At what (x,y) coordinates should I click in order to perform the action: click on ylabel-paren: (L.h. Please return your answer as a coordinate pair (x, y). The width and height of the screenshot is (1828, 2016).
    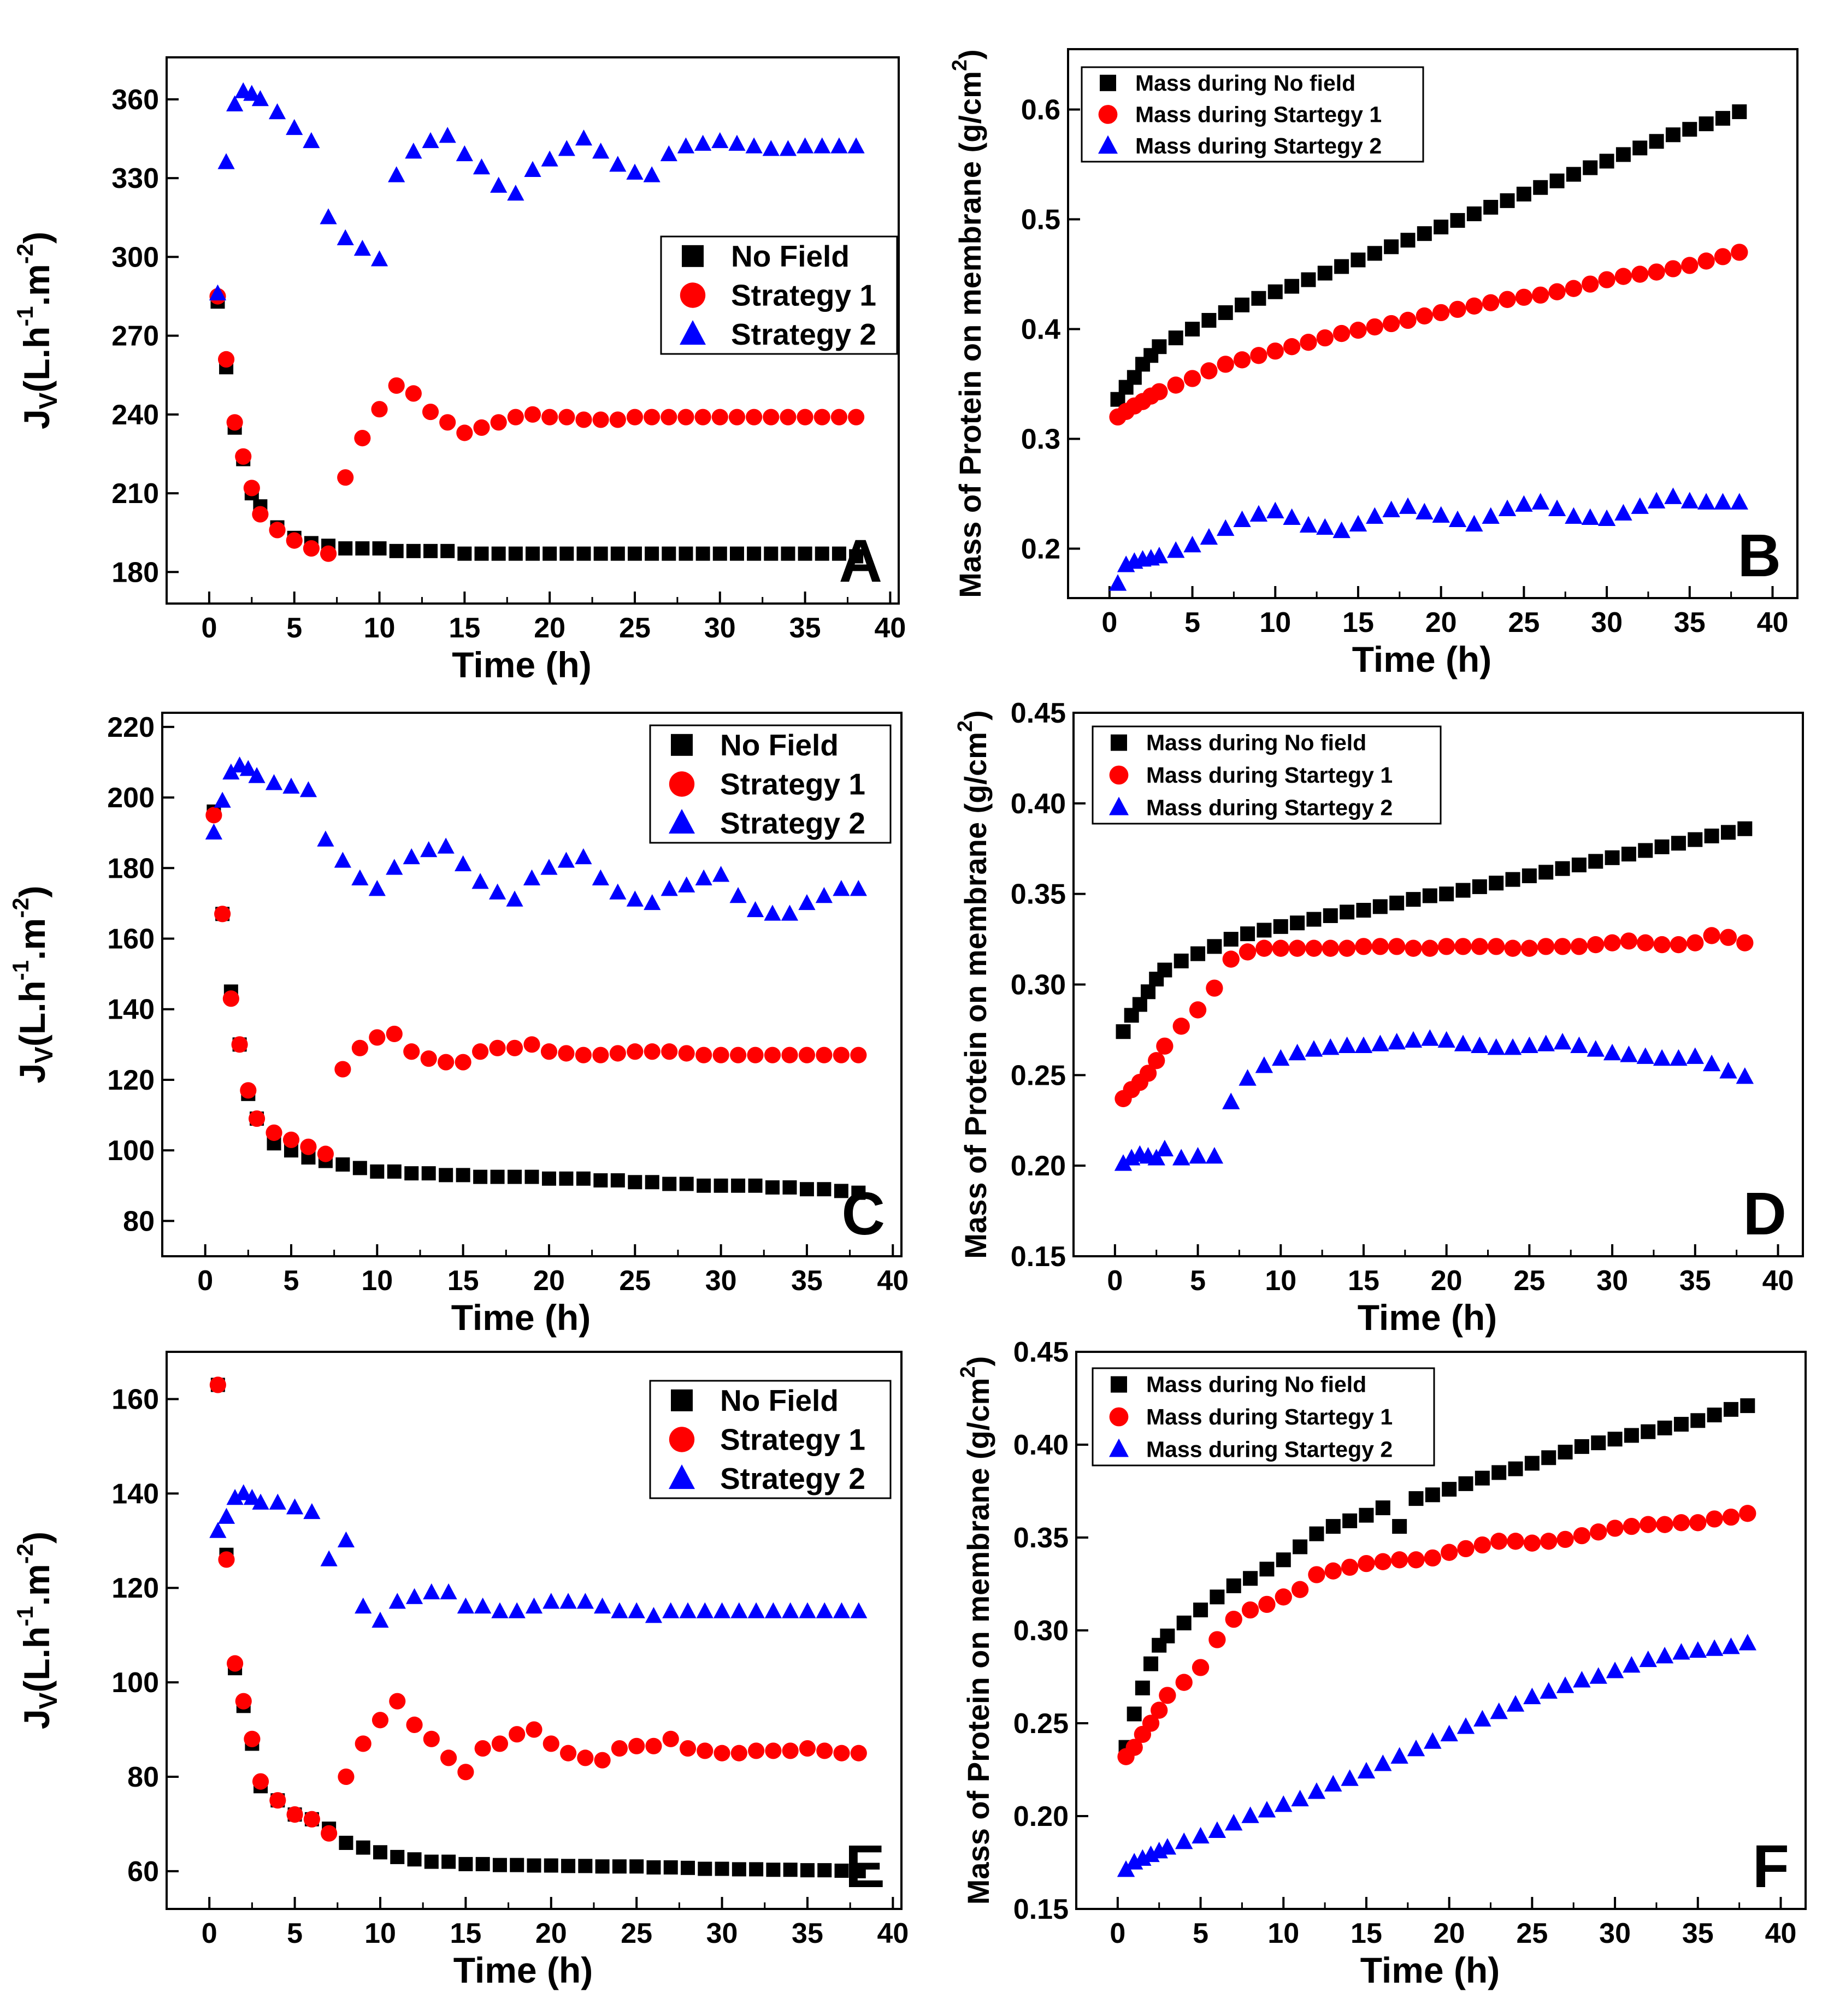
    Looking at the image, I should click on (32, 1013).